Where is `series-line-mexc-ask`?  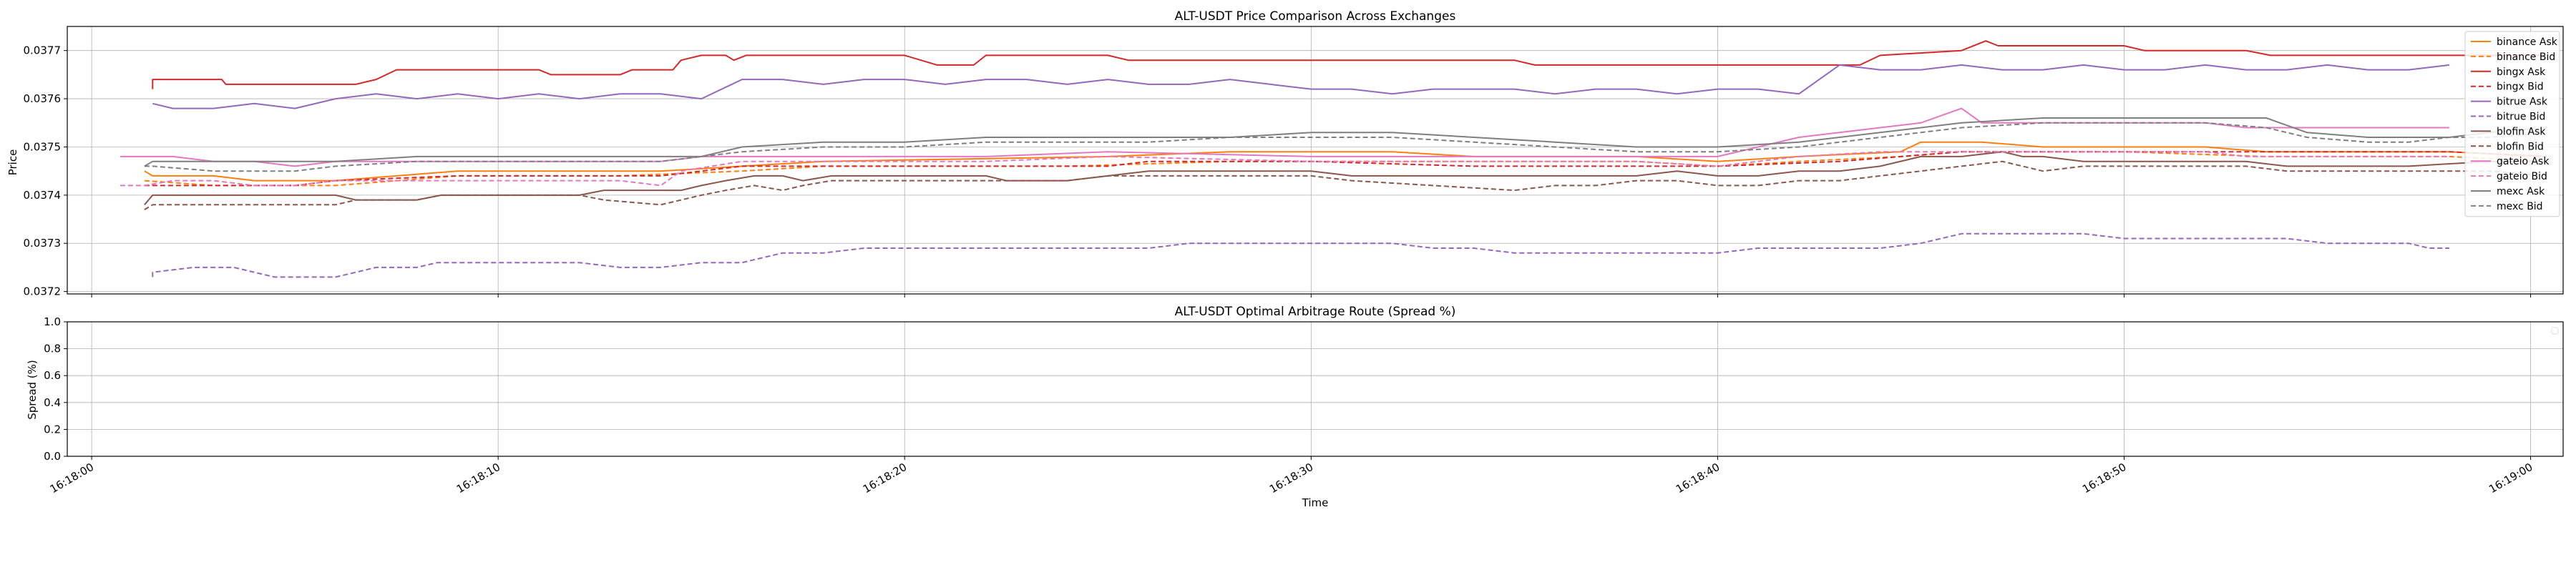
series-line-mexc-ask is located at coordinates (1345, 142).